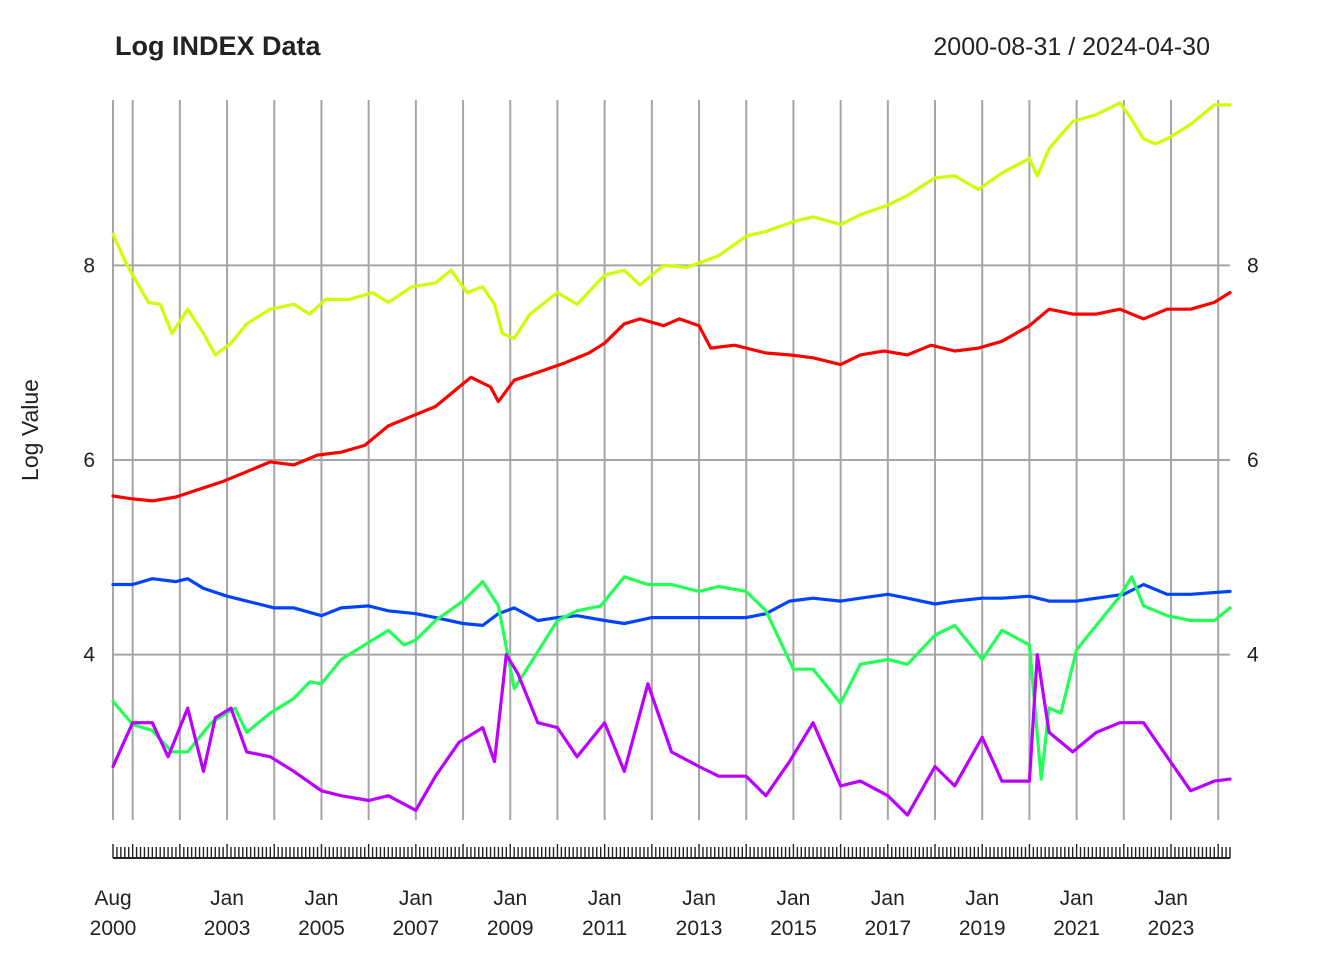 Image resolution: width=1344 pixels, height=960 pixels. I want to click on x-tick-label-year: 2021, so click(1076, 928).